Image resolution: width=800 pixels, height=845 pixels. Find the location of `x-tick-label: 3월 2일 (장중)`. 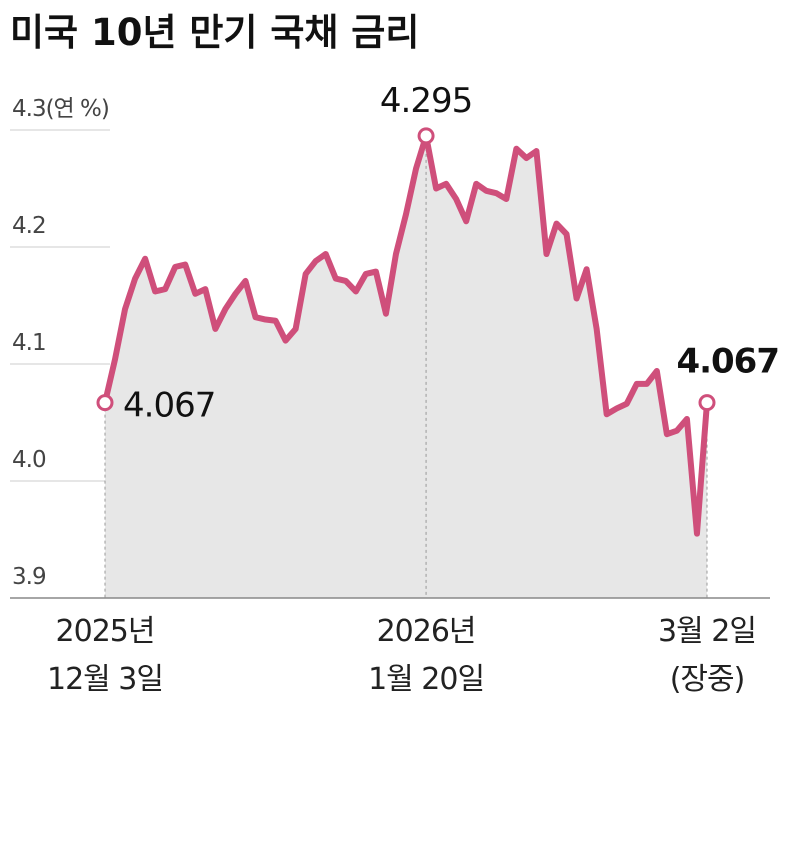

x-tick-label: 3월 2일 (장중) is located at coordinates (707, 655).